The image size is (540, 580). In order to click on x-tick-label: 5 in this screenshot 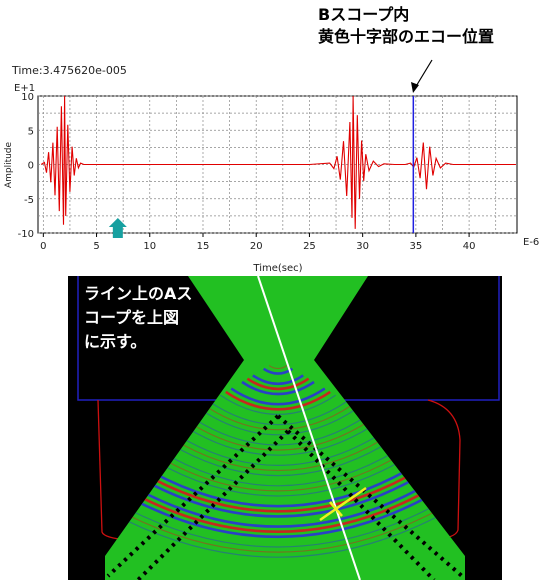, I will do `click(96, 246)`.